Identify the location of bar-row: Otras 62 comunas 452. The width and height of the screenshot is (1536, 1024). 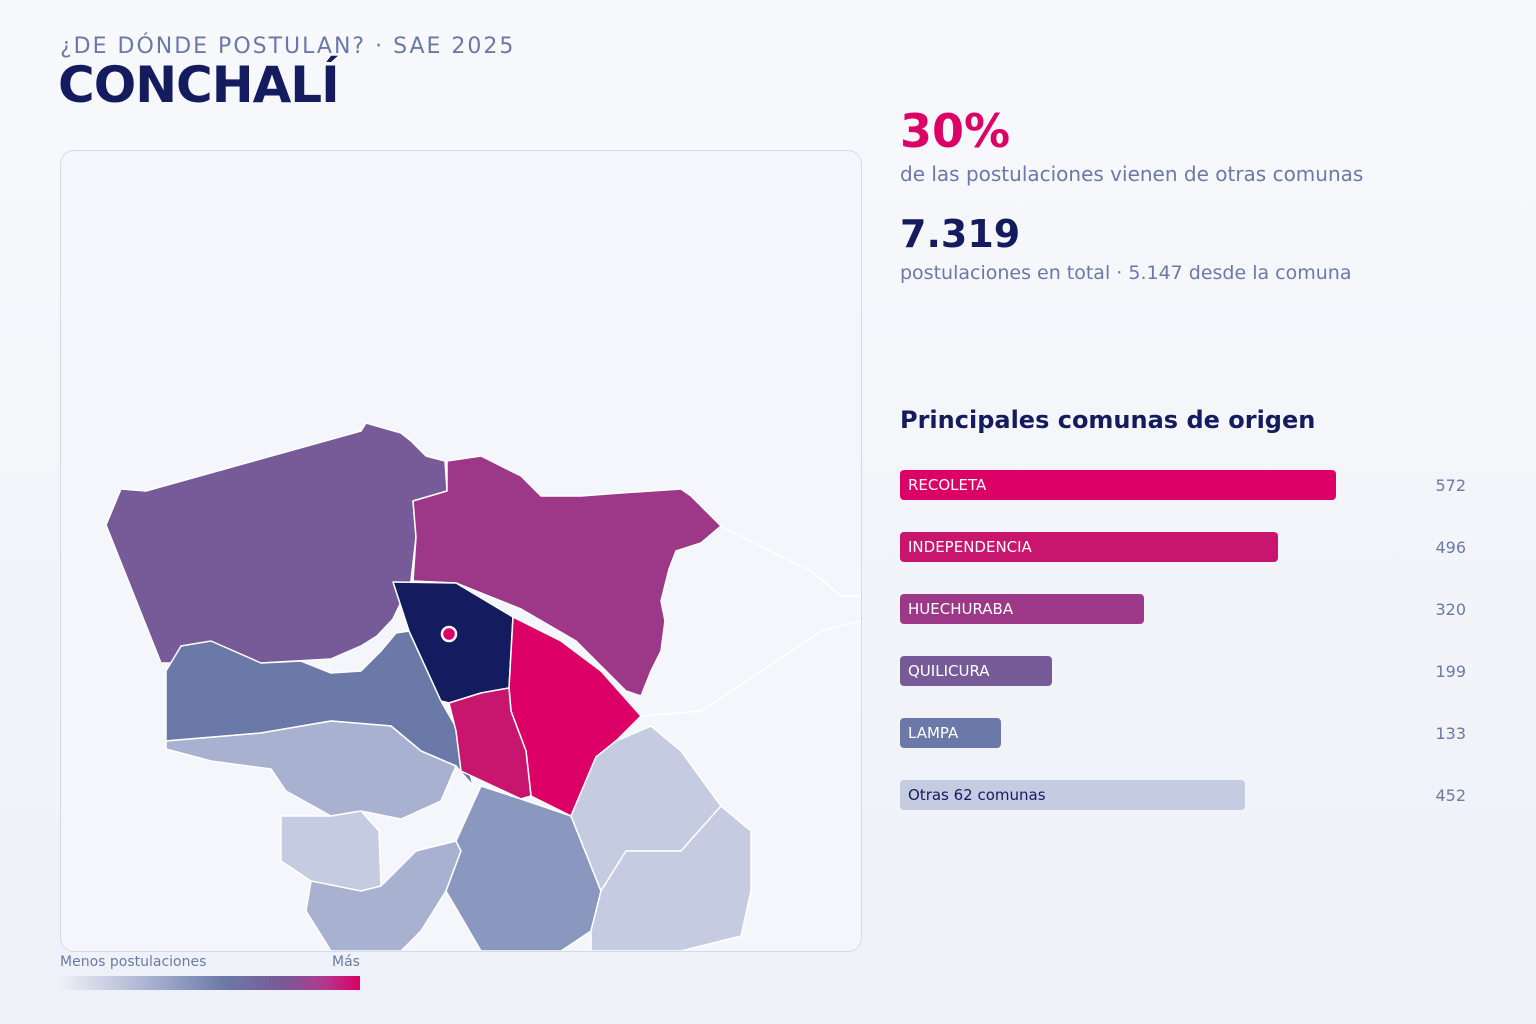
(1190, 795).